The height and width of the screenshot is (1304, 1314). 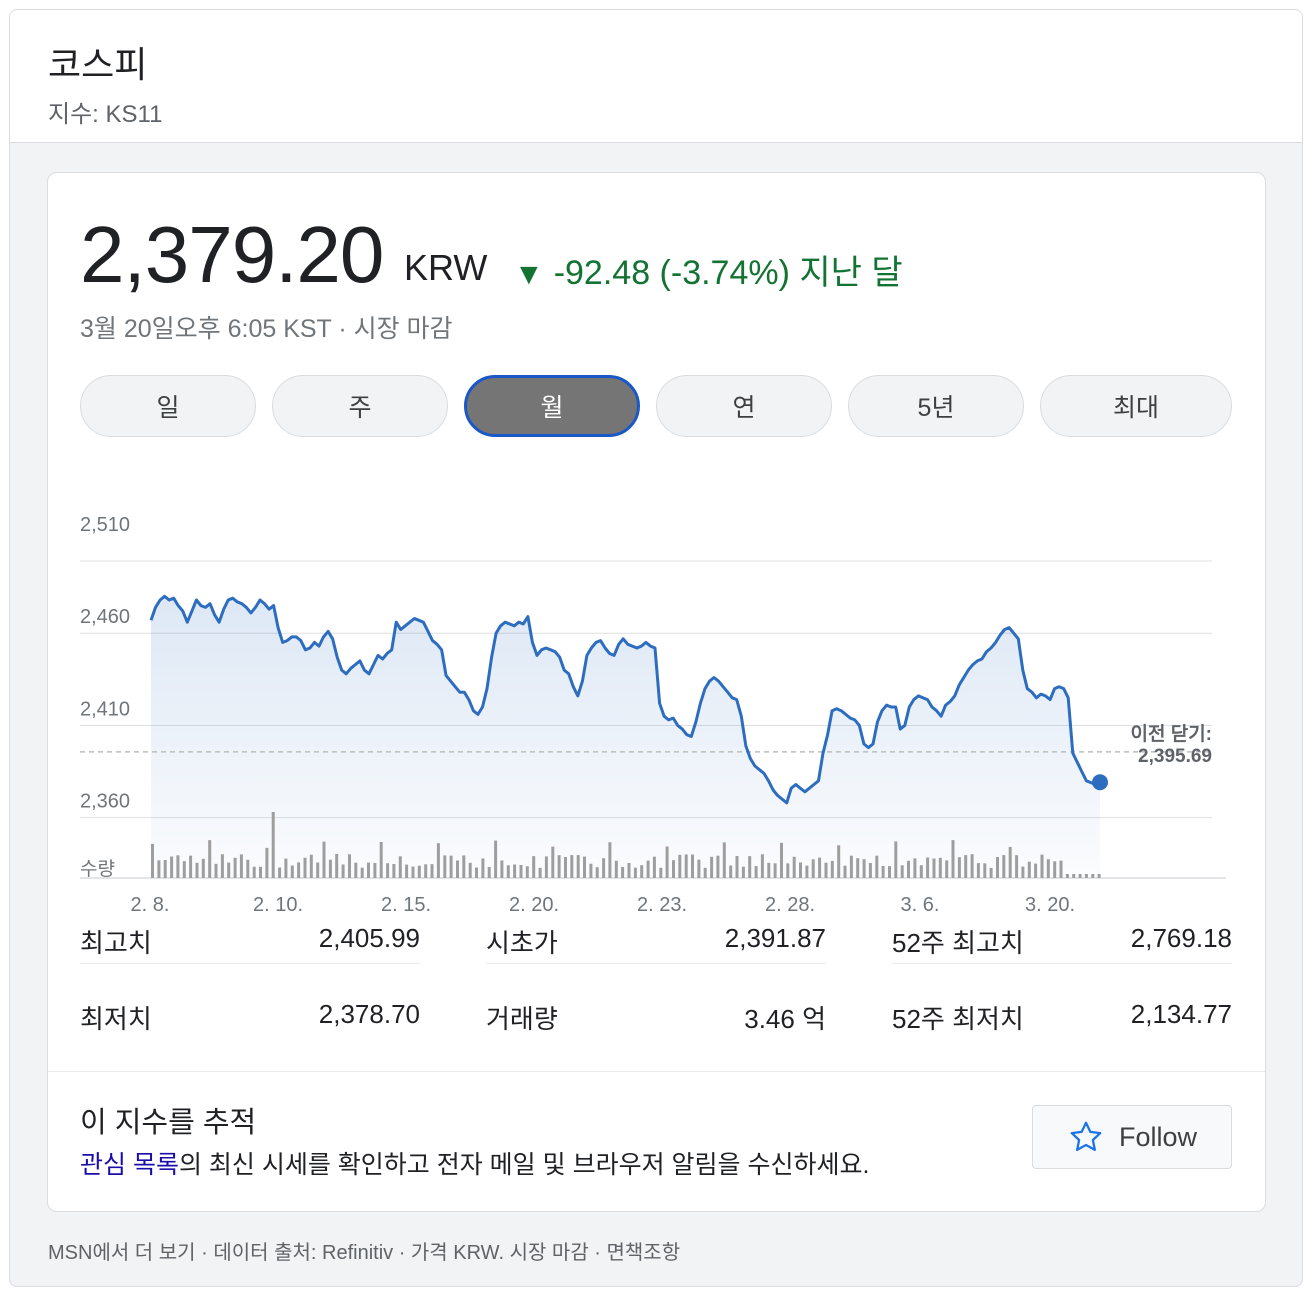 What do you see at coordinates (1136, 406) in the screenshot?
I see `tab-max: 최대` at bounding box center [1136, 406].